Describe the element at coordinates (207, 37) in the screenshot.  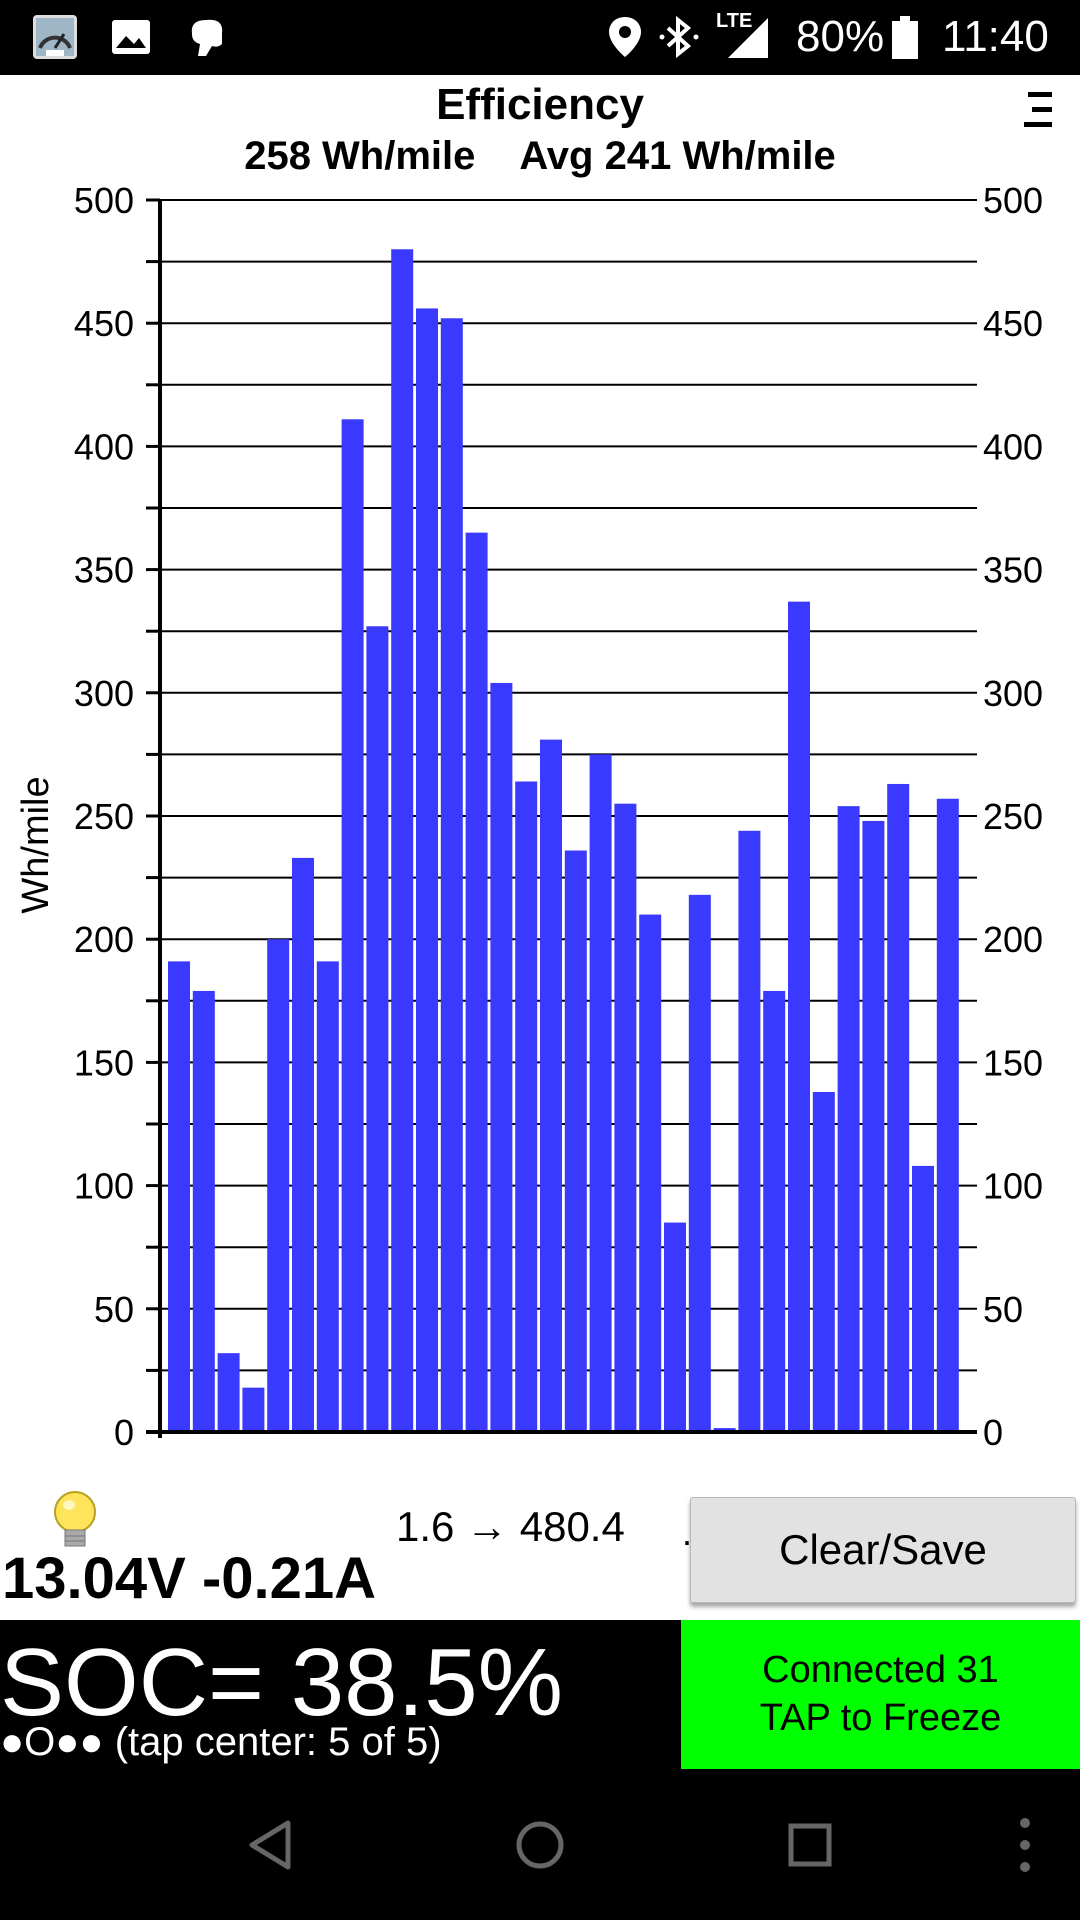
I see `hand-icon` at that location.